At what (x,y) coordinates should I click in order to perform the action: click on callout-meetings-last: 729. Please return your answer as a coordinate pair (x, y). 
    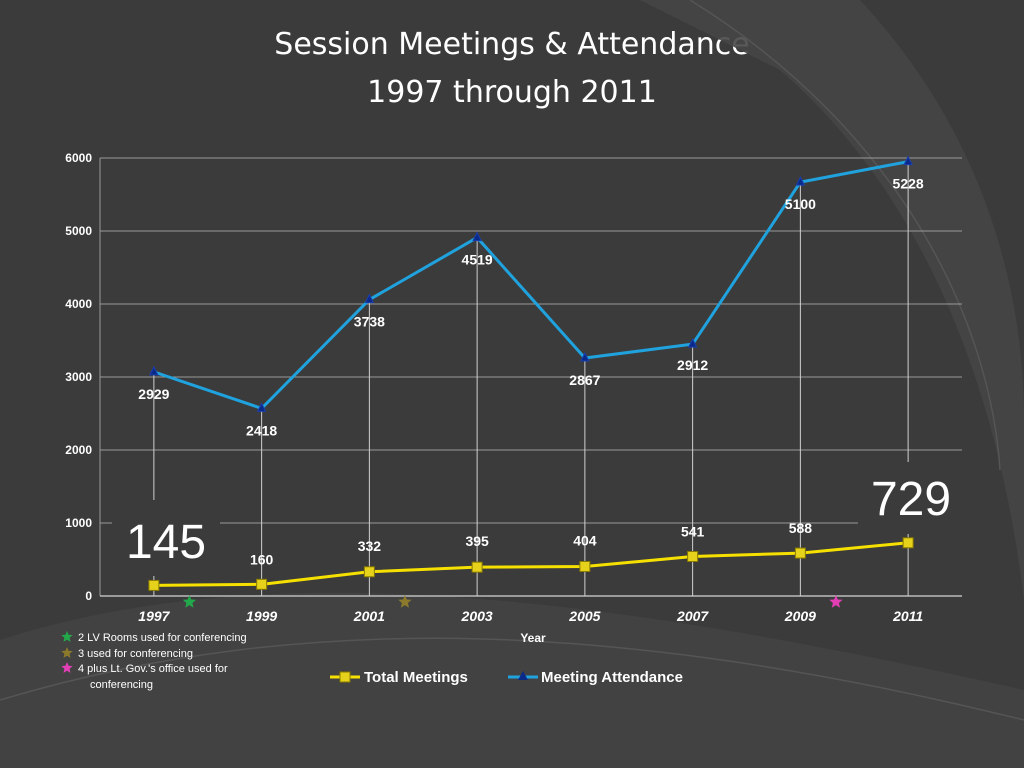
    Looking at the image, I should click on (911, 499).